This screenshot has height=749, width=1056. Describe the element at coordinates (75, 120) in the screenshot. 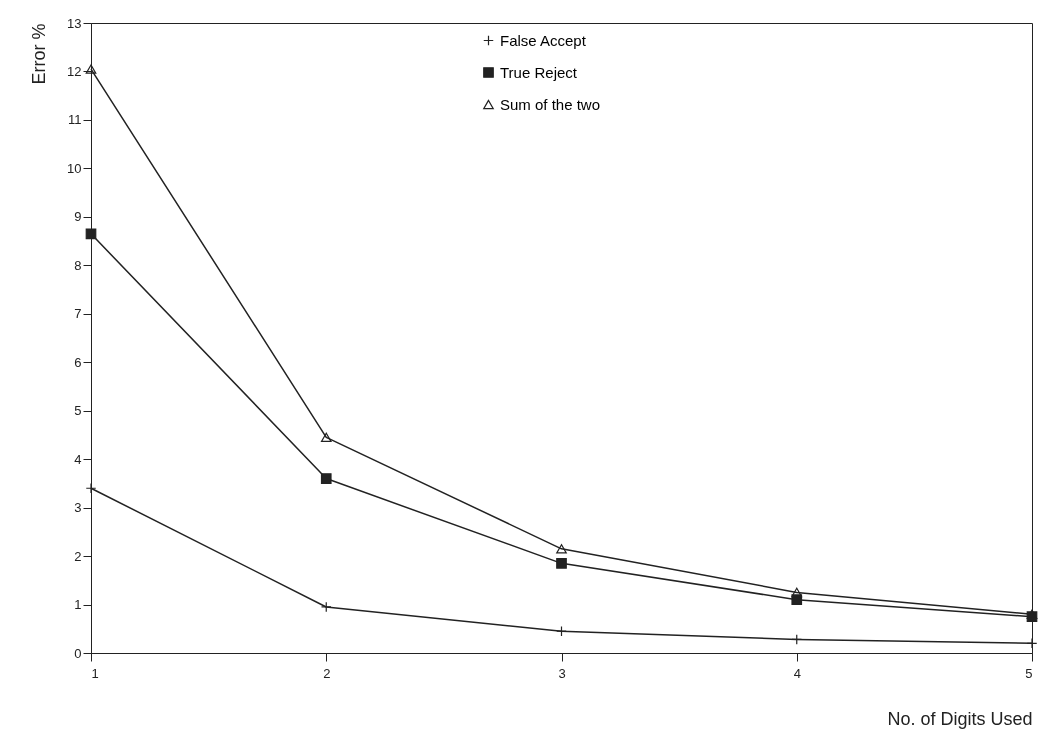

I see `y-tick-label: 11` at that location.